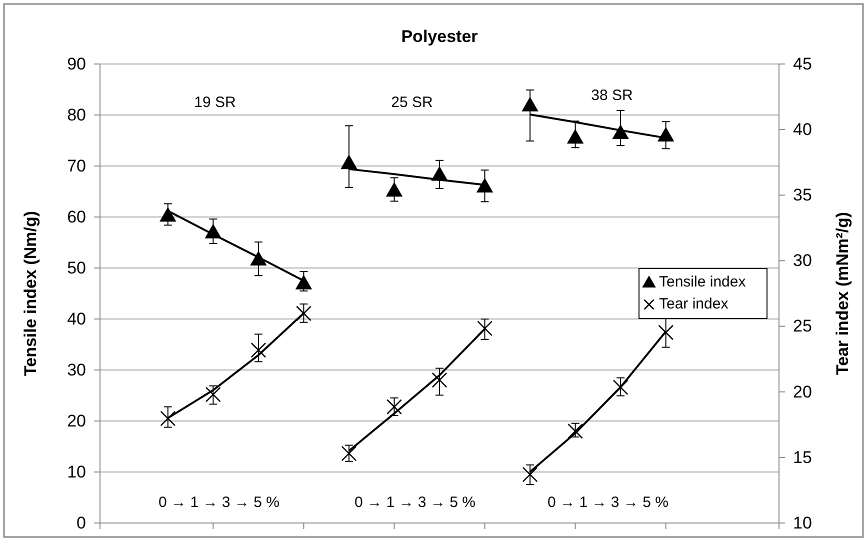  Describe the element at coordinates (412, 102) in the screenshot. I see `annotation: 25 SR` at that location.